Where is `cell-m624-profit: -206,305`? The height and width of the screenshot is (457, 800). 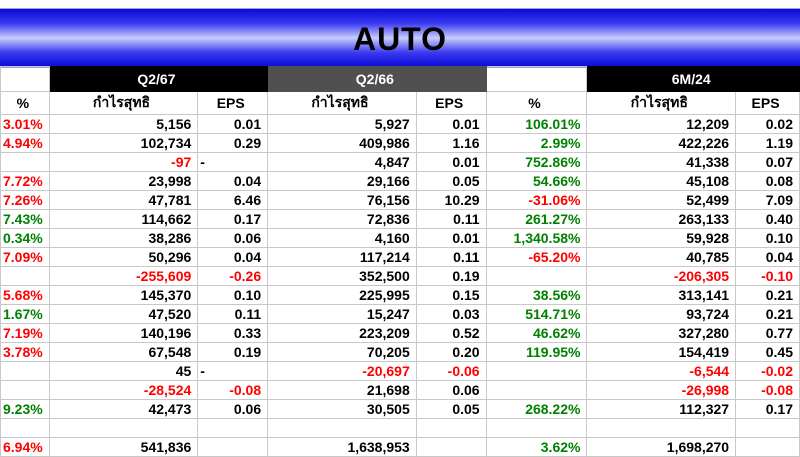 cell-m624-profit: -206,305 is located at coordinates (661, 276).